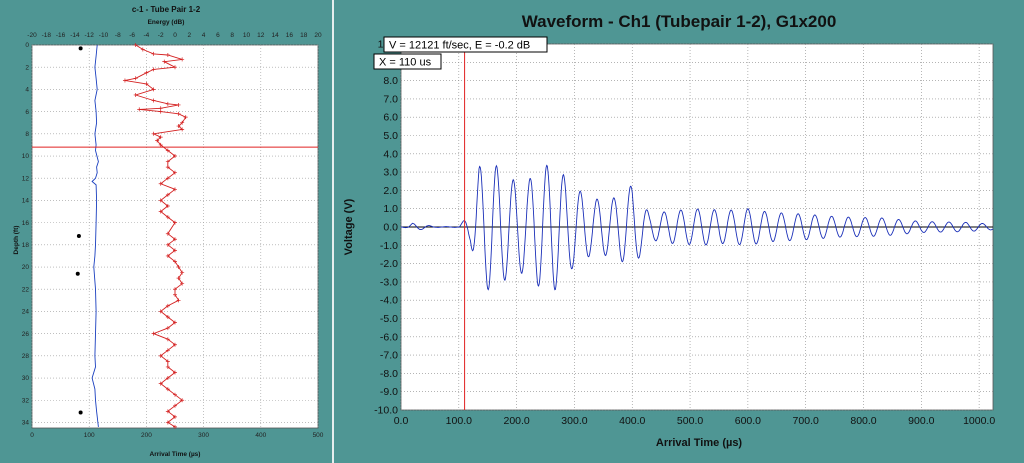 This screenshot has width=1024, height=463. What do you see at coordinates (26, 245) in the screenshot?
I see `depth-tick-label: 18` at bounding box center [26, 245].